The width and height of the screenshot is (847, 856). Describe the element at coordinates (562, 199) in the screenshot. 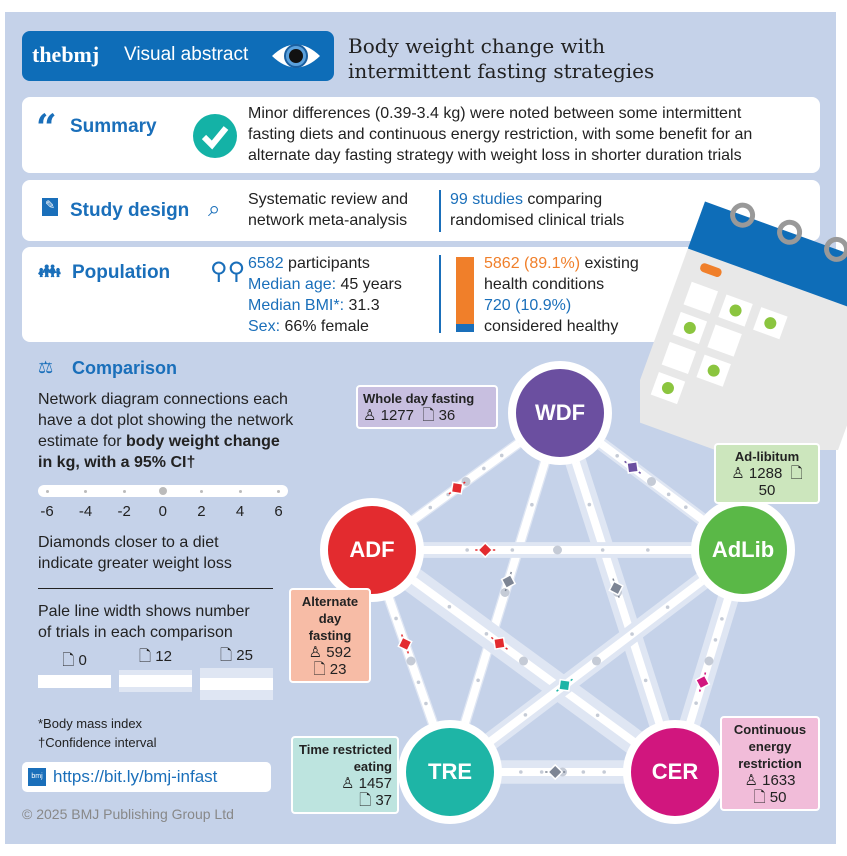

I see `studies-text: comparing` at that location.